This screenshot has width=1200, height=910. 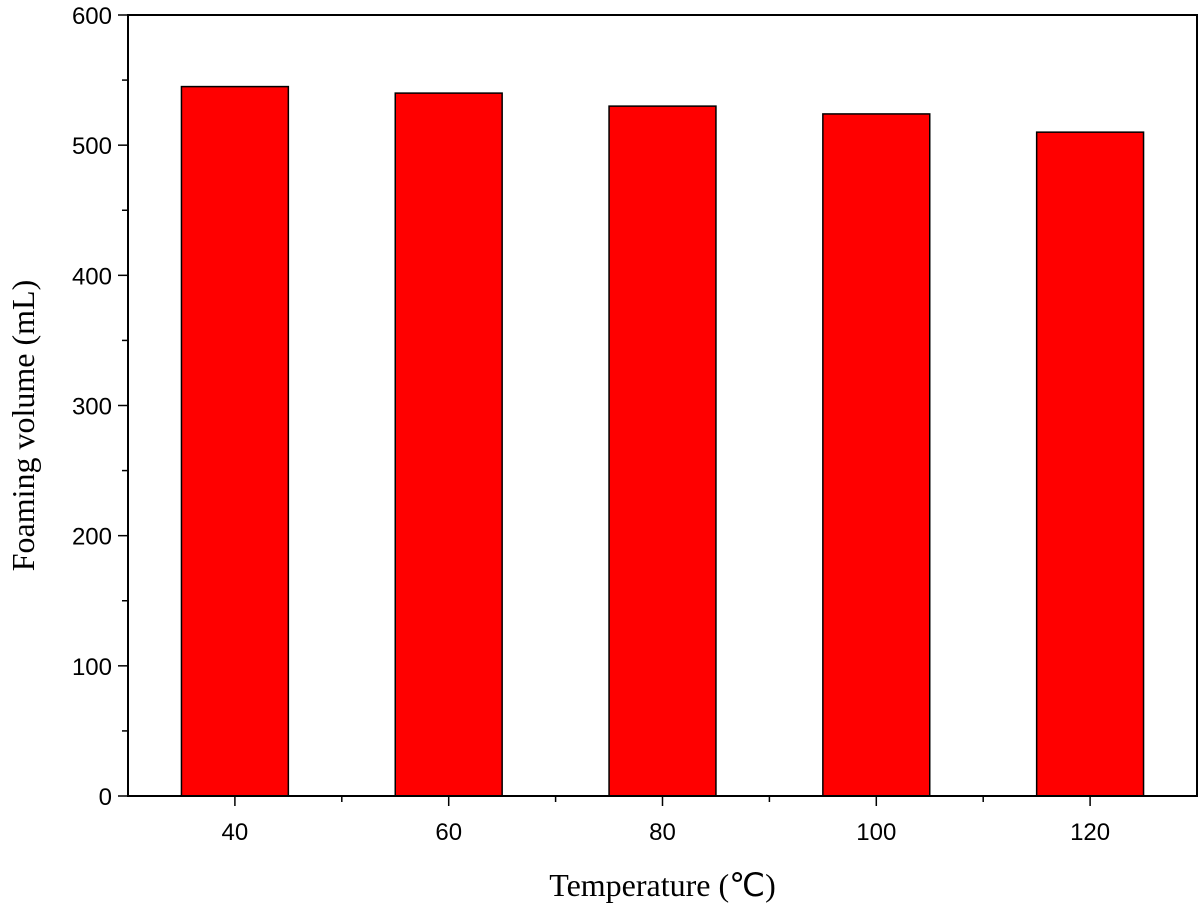 What do you see at coordinates (92, 276) in the screenshot?
I see `y-tick-label: 400` at bounding box center [92, 276].